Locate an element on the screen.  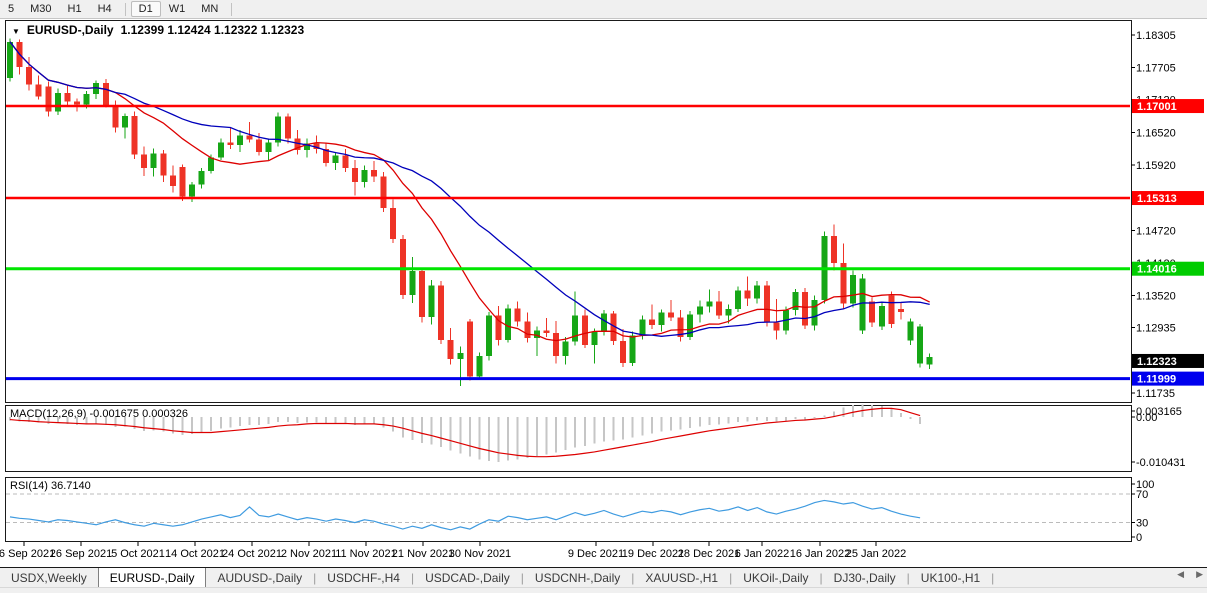
date-axis-label: 16 Jan 2022 is located at coordinates (820, 554).